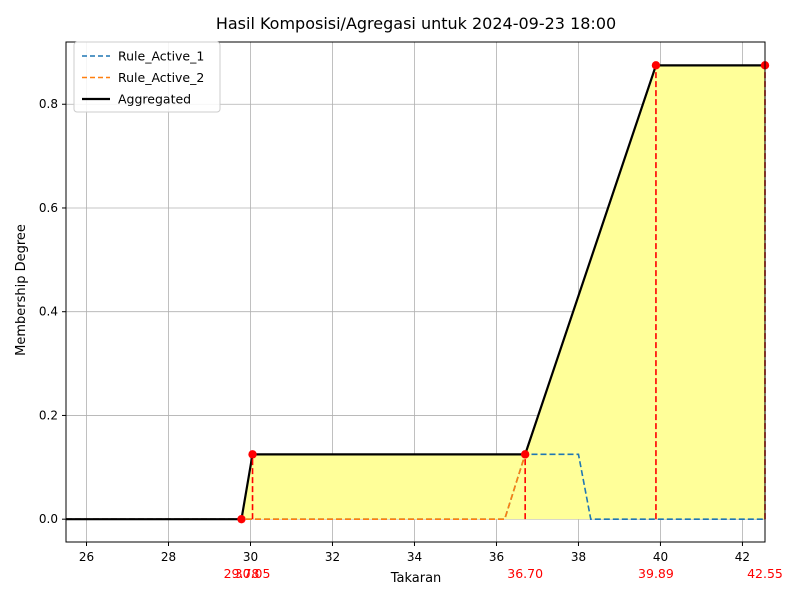 This screenshot has width=800, height=604. Describe the element at coordinates (48, 519) in the screenshot. I see `y-tick-label: 0.0` at that location.